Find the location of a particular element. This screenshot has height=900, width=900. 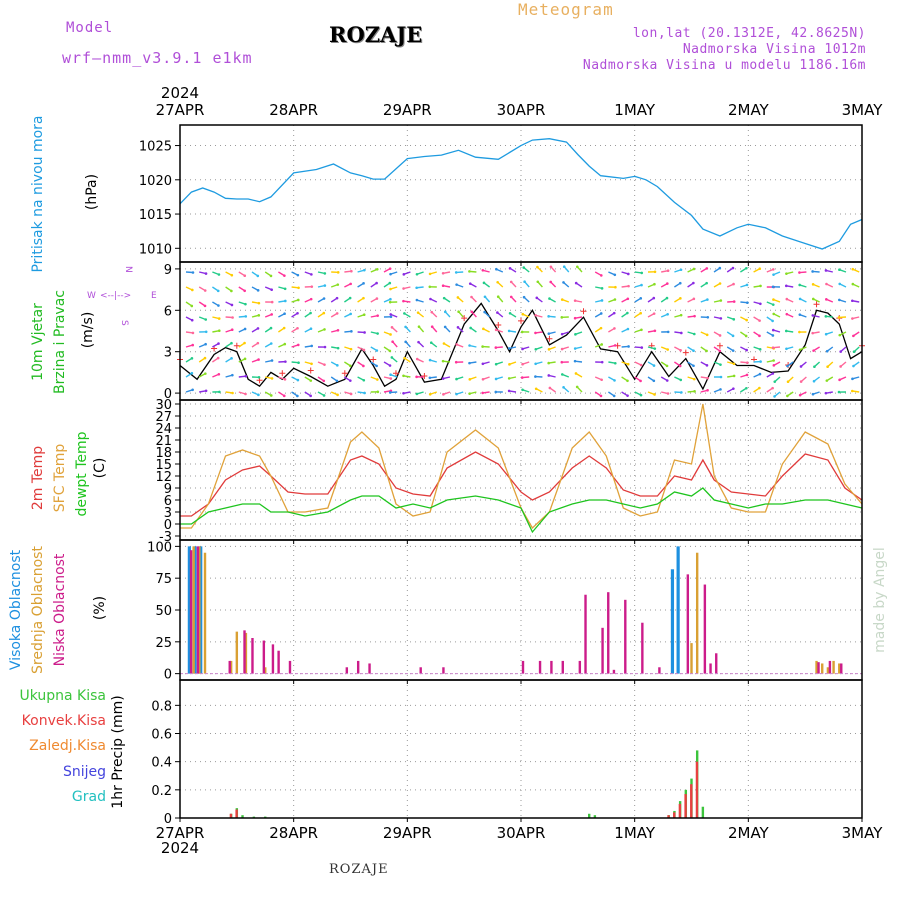

compass-s: S is located at coordinates (124, 323).